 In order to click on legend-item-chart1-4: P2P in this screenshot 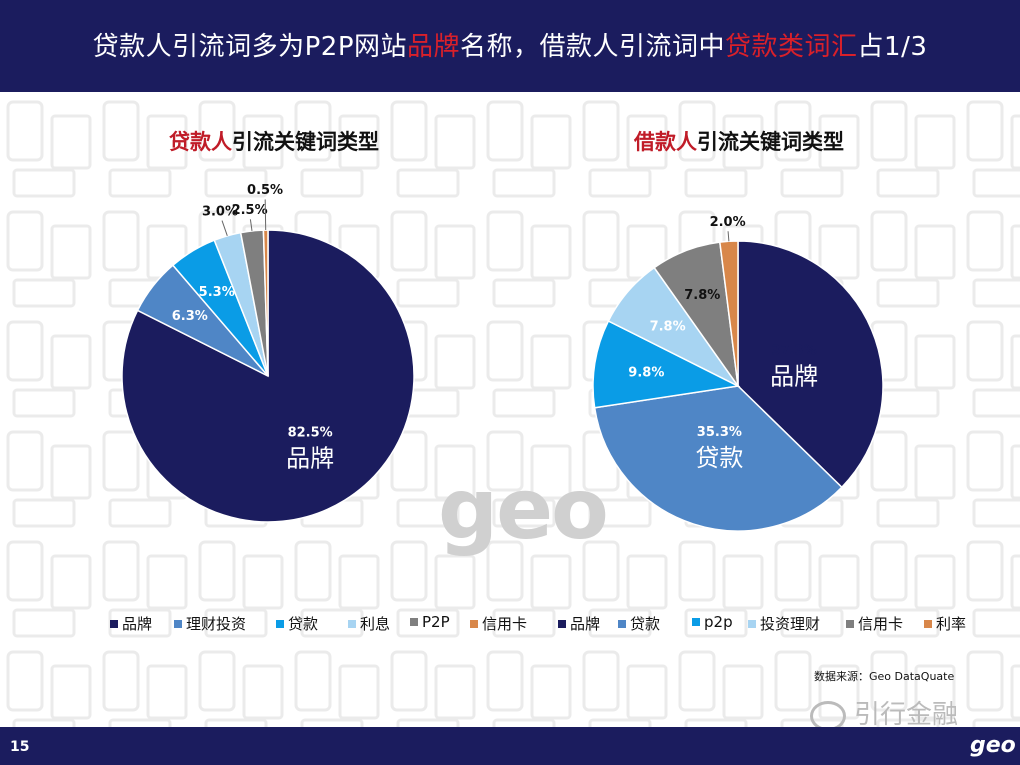, I will do `click(430, 622)`.